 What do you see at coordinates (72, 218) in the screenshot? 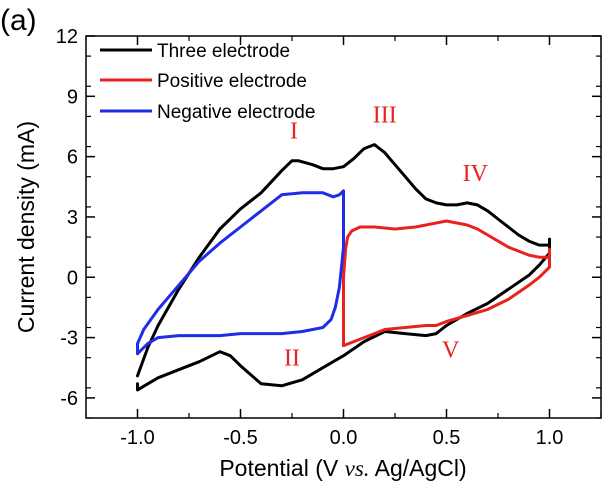
I see `y-tick-label: 3` at bounding box center [72, 218].